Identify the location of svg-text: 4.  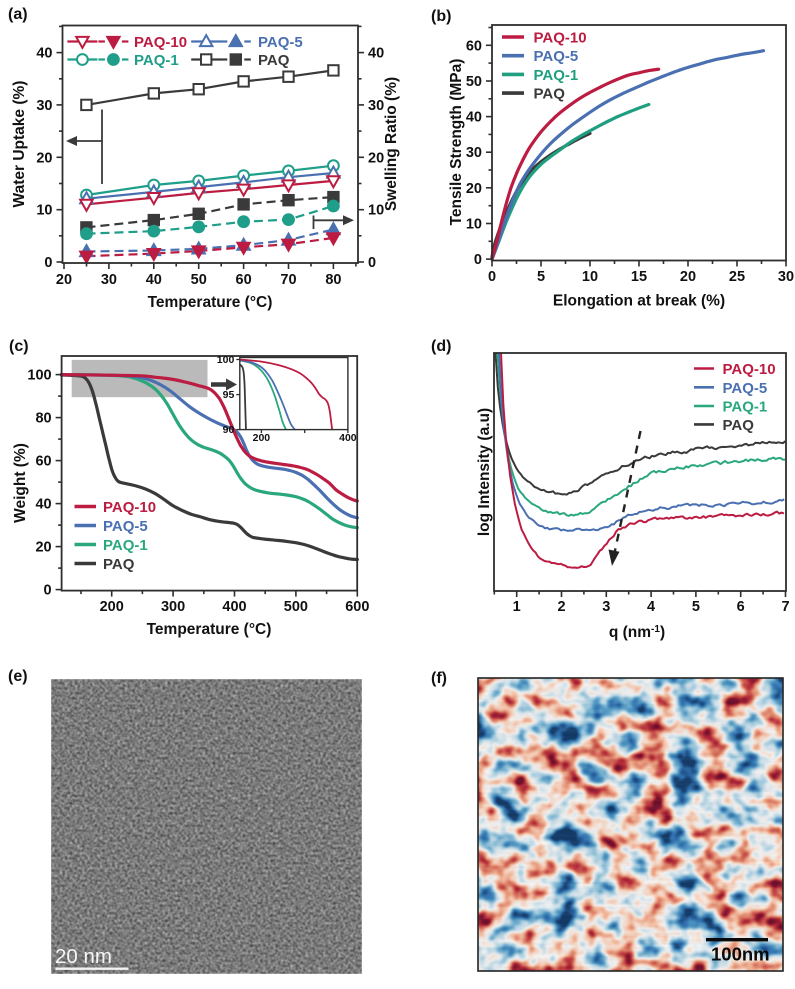
(651, 607).